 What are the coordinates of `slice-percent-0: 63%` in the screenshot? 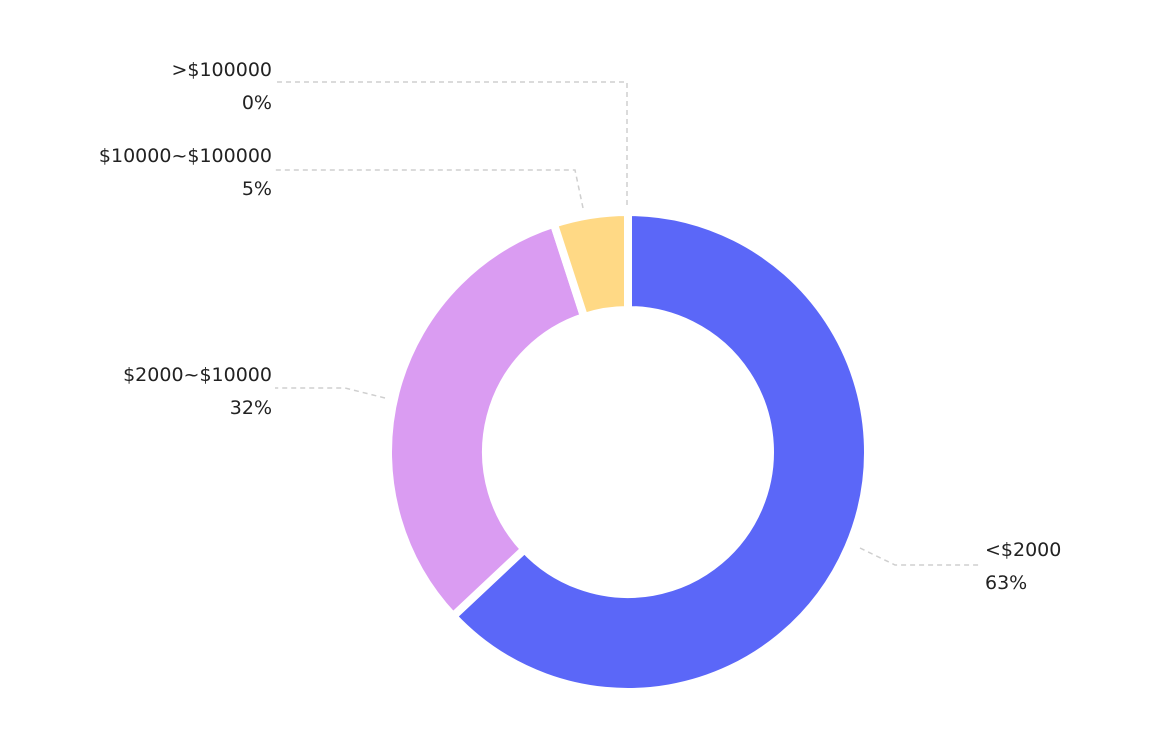 It's located at (1006, 583).